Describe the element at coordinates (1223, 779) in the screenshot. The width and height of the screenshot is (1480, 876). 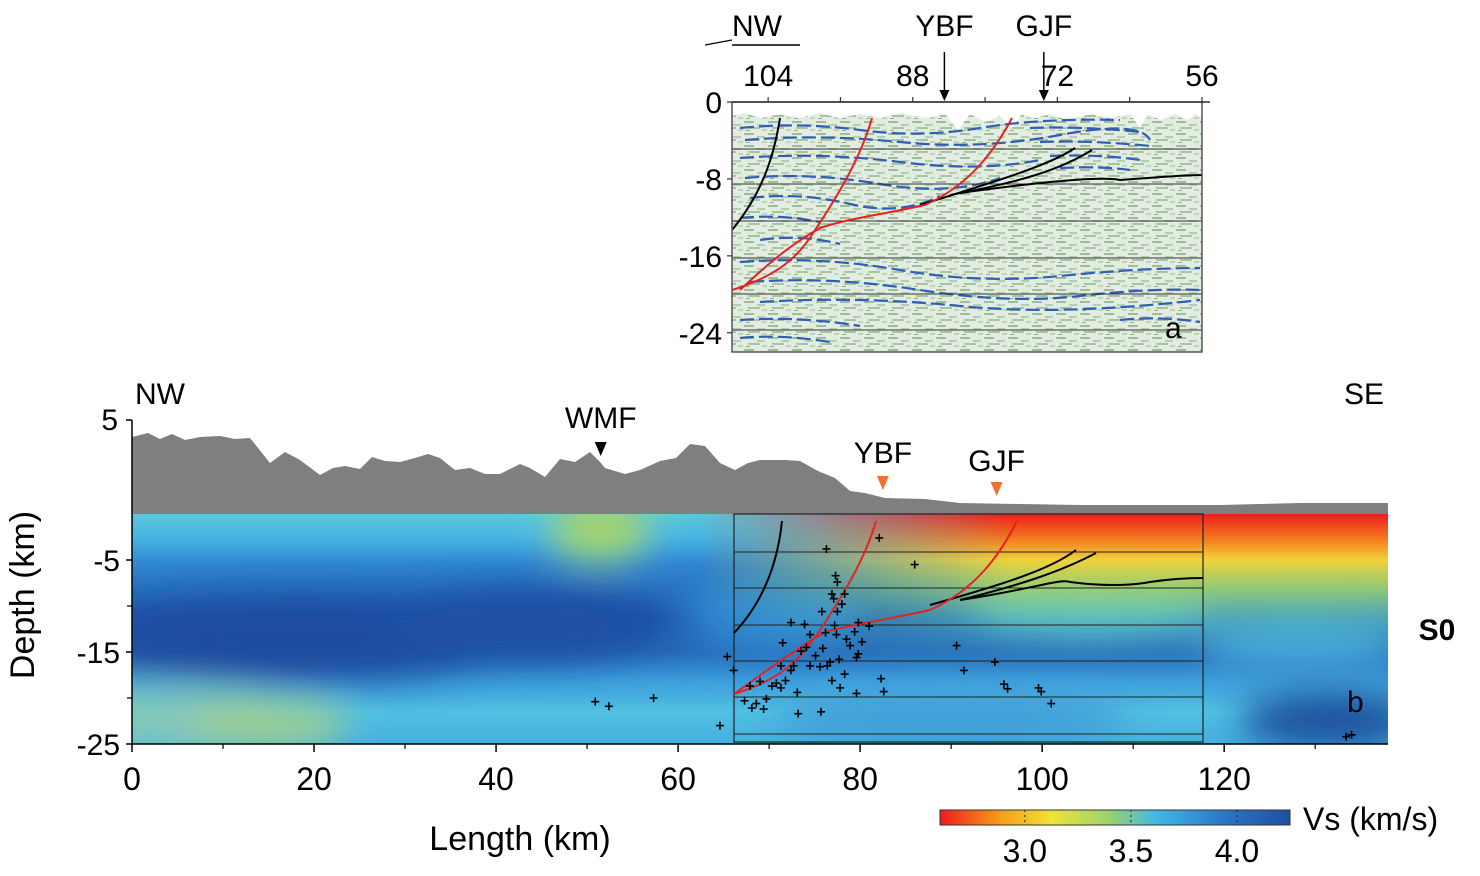
I see `panel-b-x-tick-label: 120` at that location.